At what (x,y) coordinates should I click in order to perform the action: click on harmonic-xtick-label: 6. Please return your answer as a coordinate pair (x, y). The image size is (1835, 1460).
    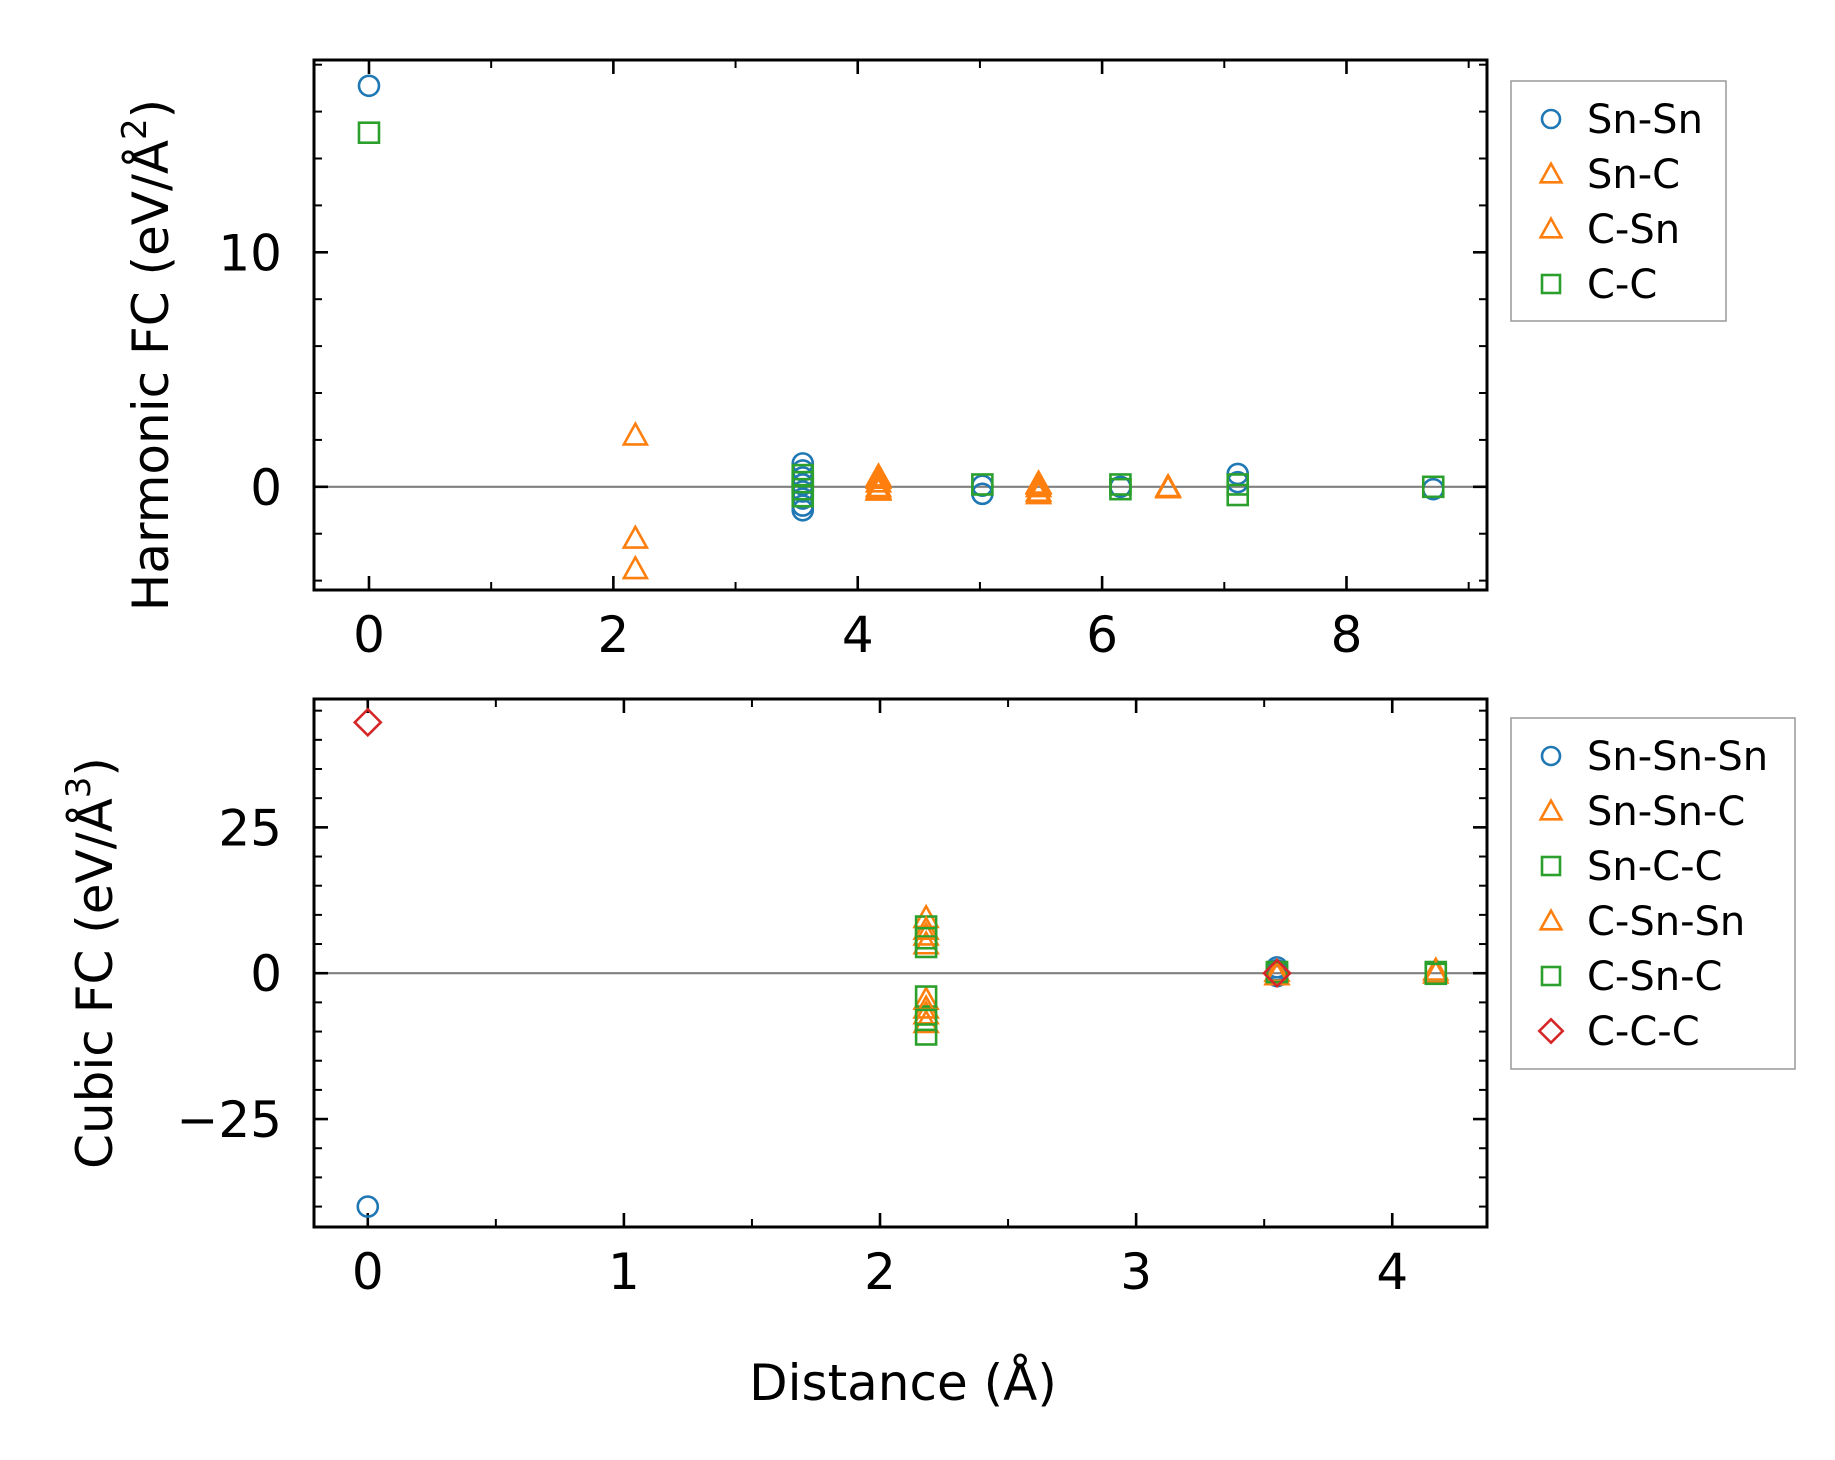
    Looking at the image, I should click on (1102, 635).